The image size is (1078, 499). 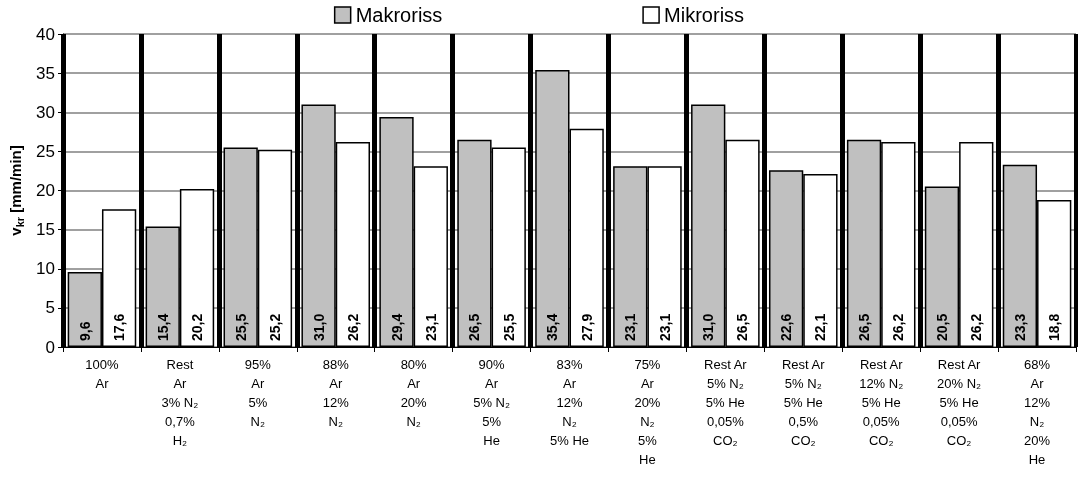 I want to click on data-label: 35,4, so click(x=552, y=327).